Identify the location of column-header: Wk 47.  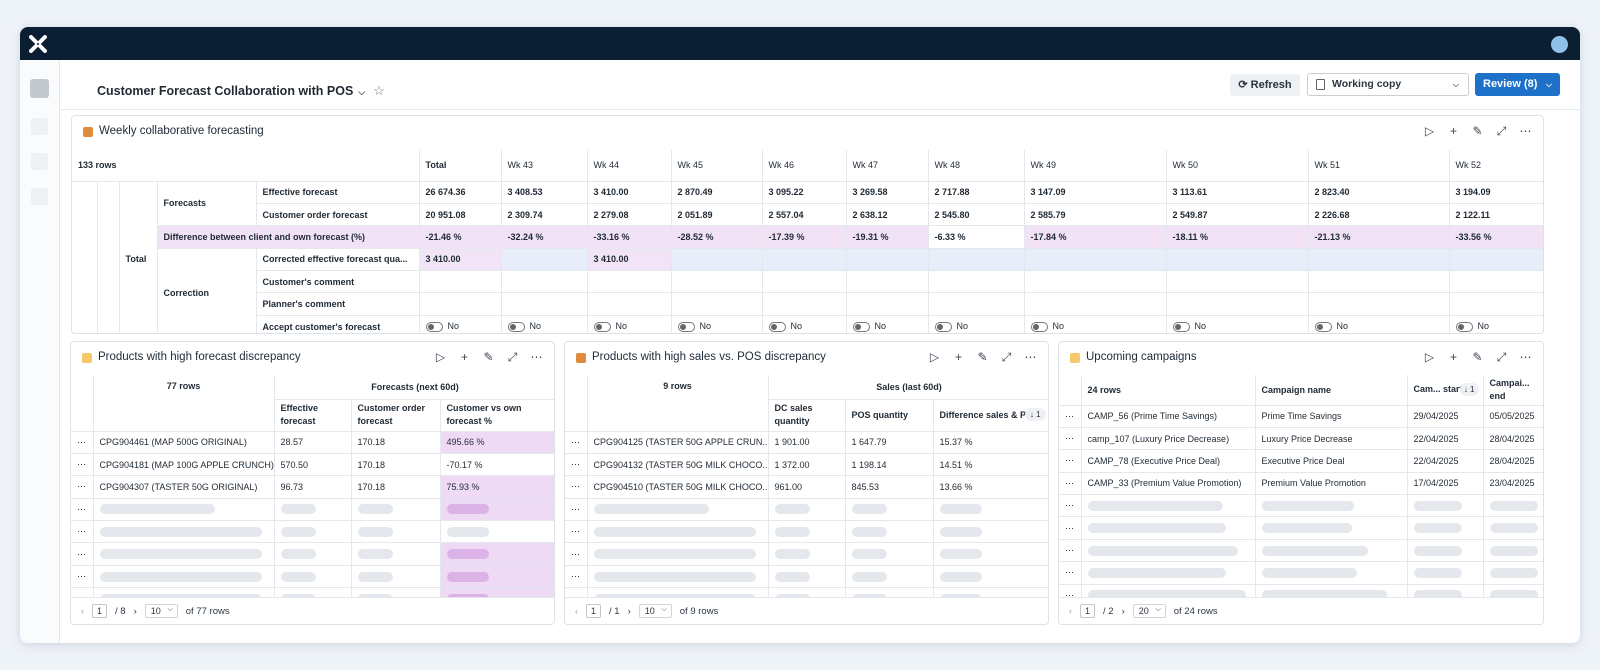
(887, 166).